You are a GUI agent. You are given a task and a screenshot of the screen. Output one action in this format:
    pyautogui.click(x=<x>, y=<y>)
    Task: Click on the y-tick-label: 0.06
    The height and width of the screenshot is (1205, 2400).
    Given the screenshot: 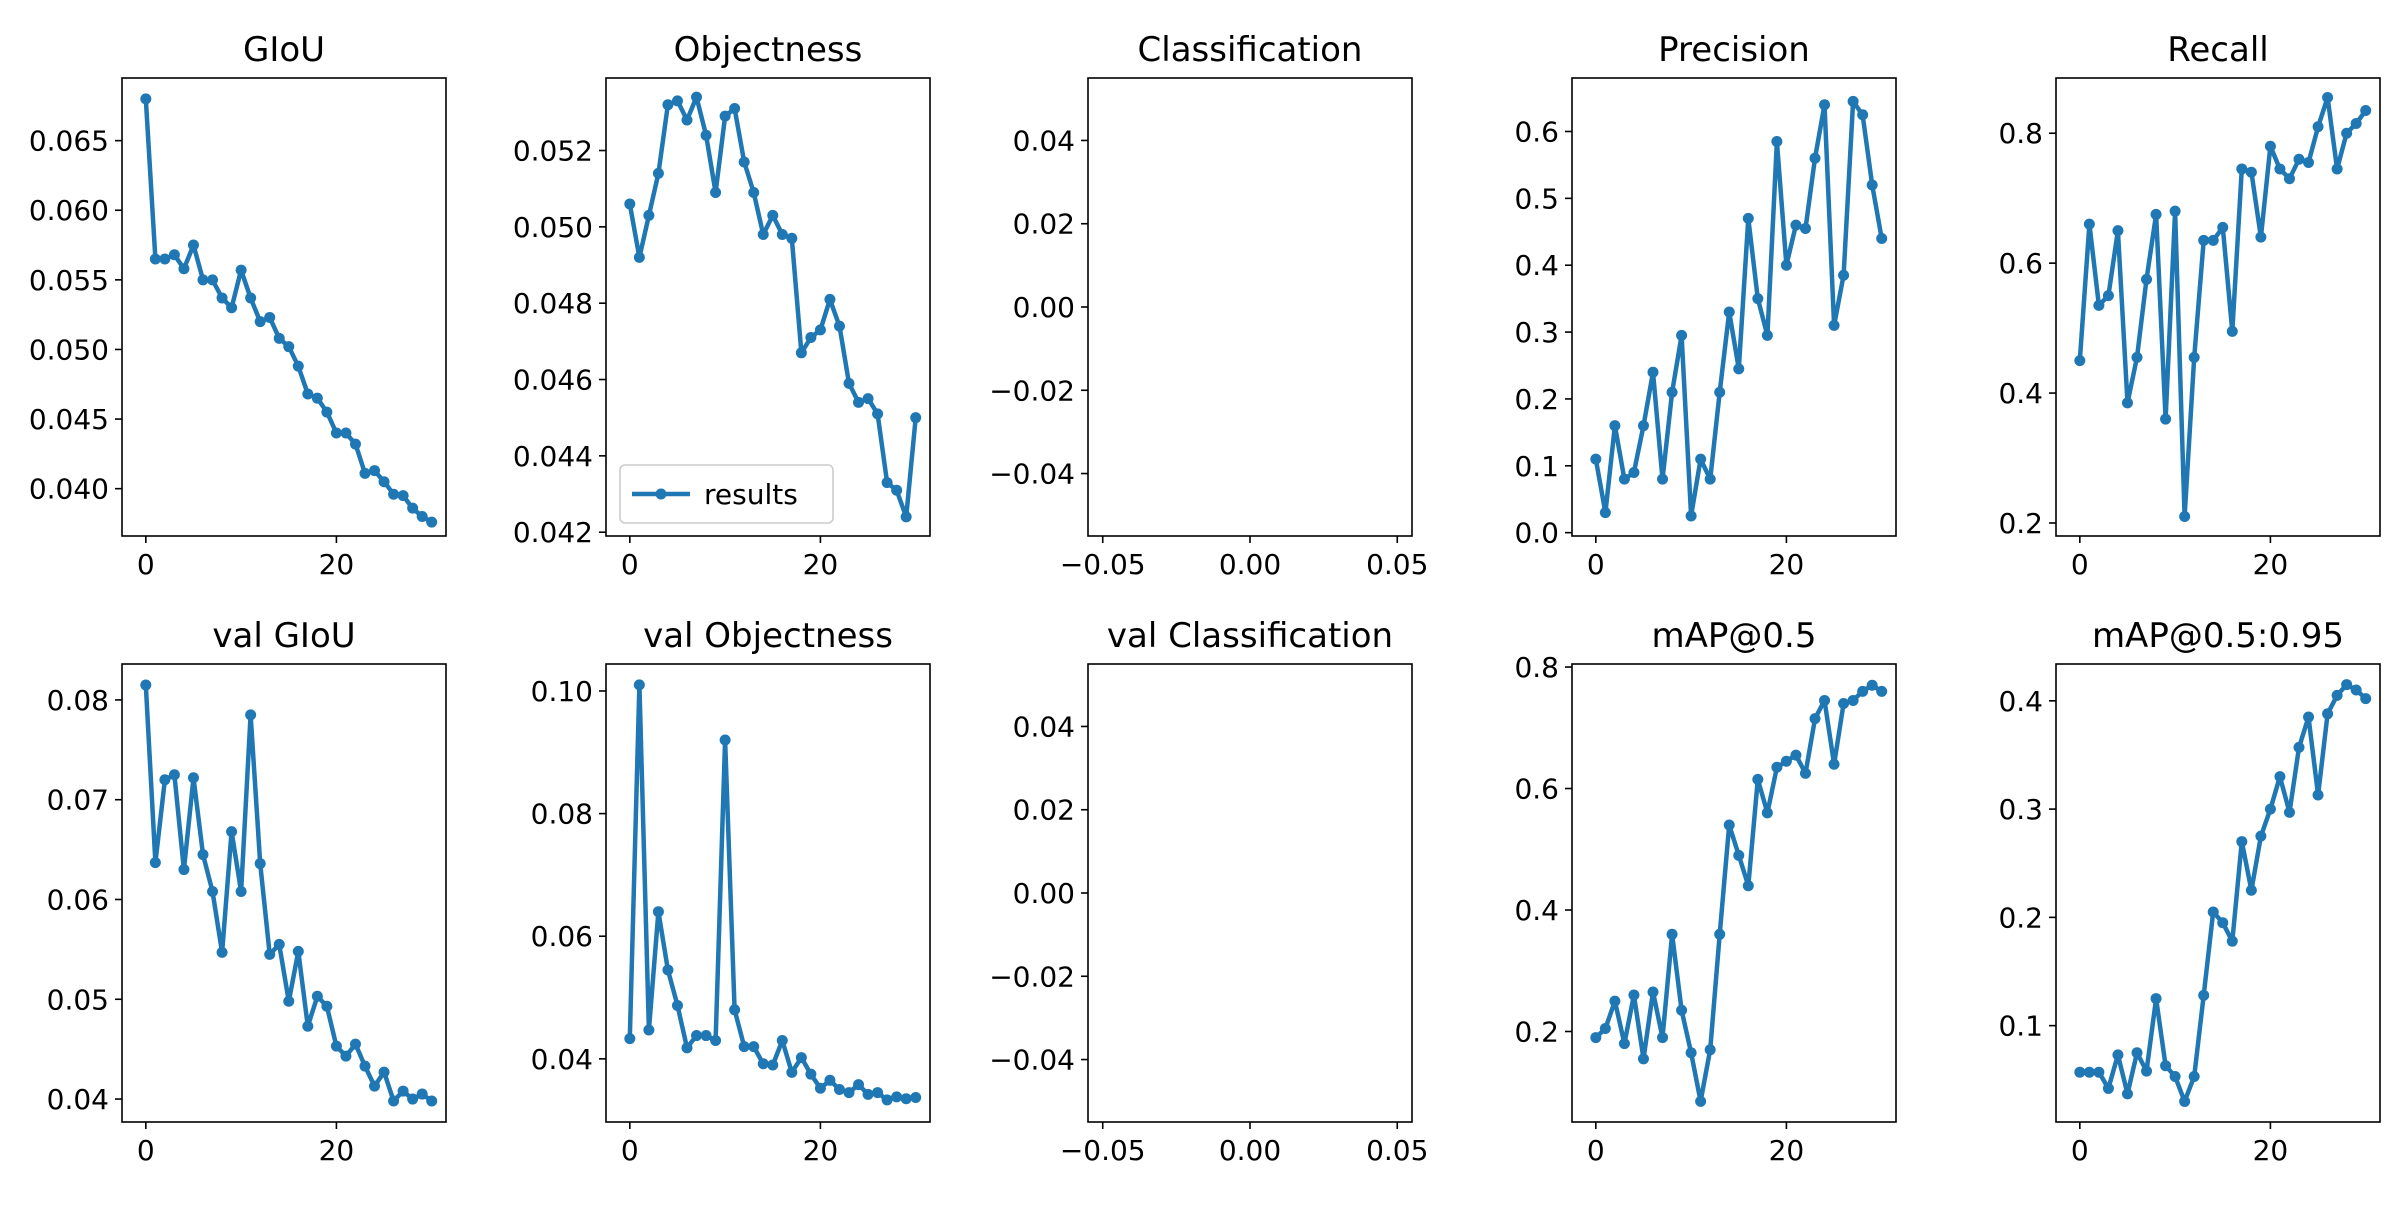 What is the action you would take?
    pyautogui.click(x=78, y=899)
    